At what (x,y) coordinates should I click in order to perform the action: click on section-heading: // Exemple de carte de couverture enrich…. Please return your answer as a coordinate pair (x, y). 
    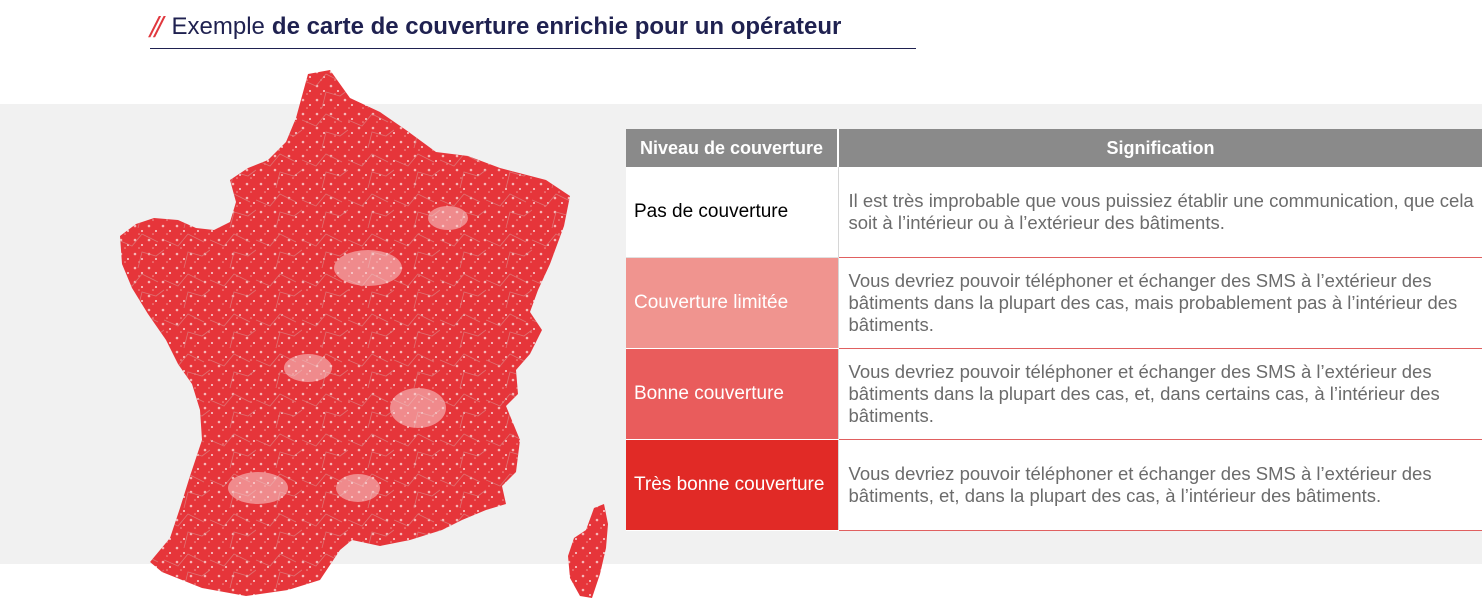
    Looking at the image, I should click on (533, 27).